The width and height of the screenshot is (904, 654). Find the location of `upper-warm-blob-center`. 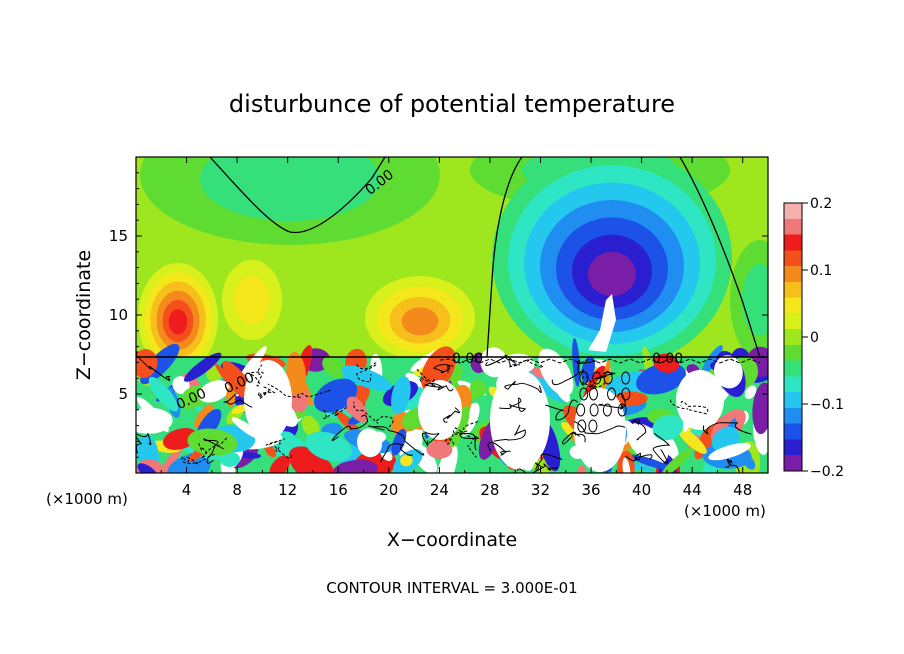

upper-warm-blob-center is located at coordinates (420, 321).